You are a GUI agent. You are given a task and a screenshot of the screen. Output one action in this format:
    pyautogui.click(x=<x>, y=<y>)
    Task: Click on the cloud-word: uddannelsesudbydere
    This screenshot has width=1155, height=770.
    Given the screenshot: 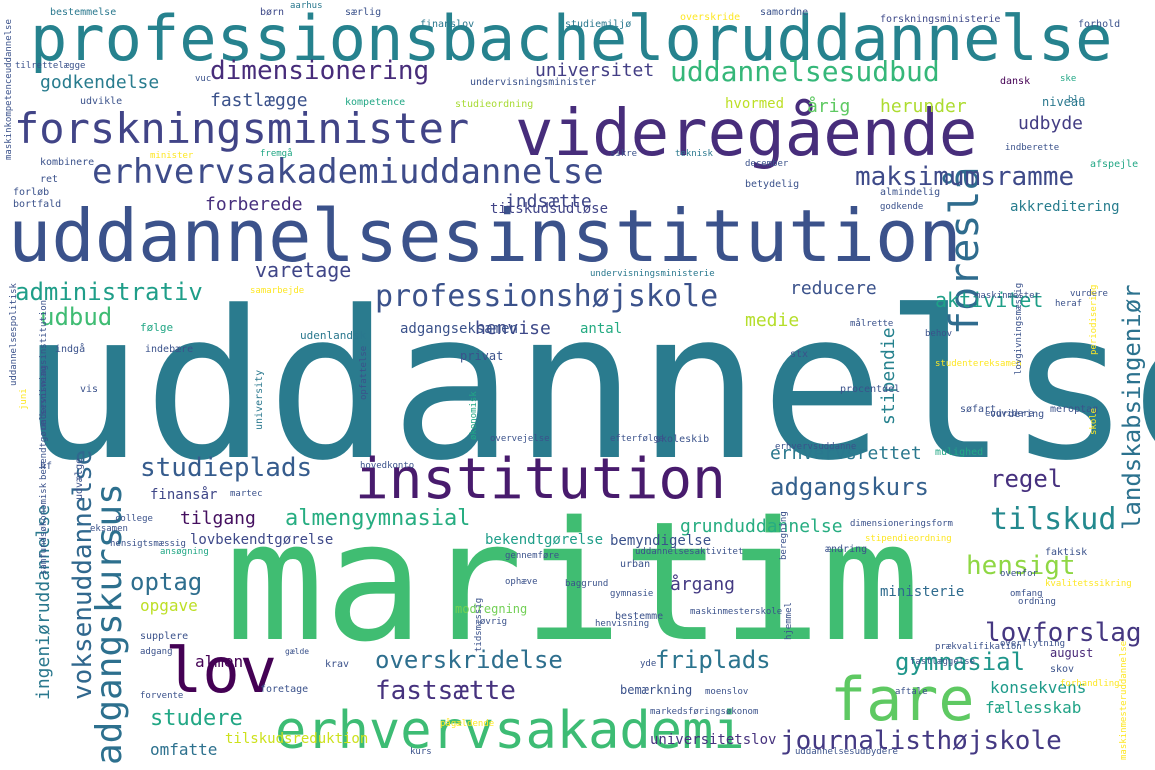 What is the action you would take?
    pyautogui.click(x=846, y=752)
    